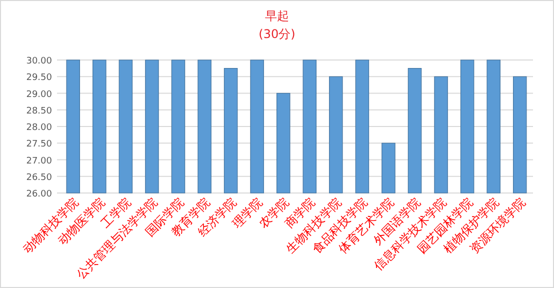 The image size is (554, 288). What do you see at coordinates (39, 195) in the screenshot?
I see `y-tick-label: 26.00` at bounding box center [39, 195].